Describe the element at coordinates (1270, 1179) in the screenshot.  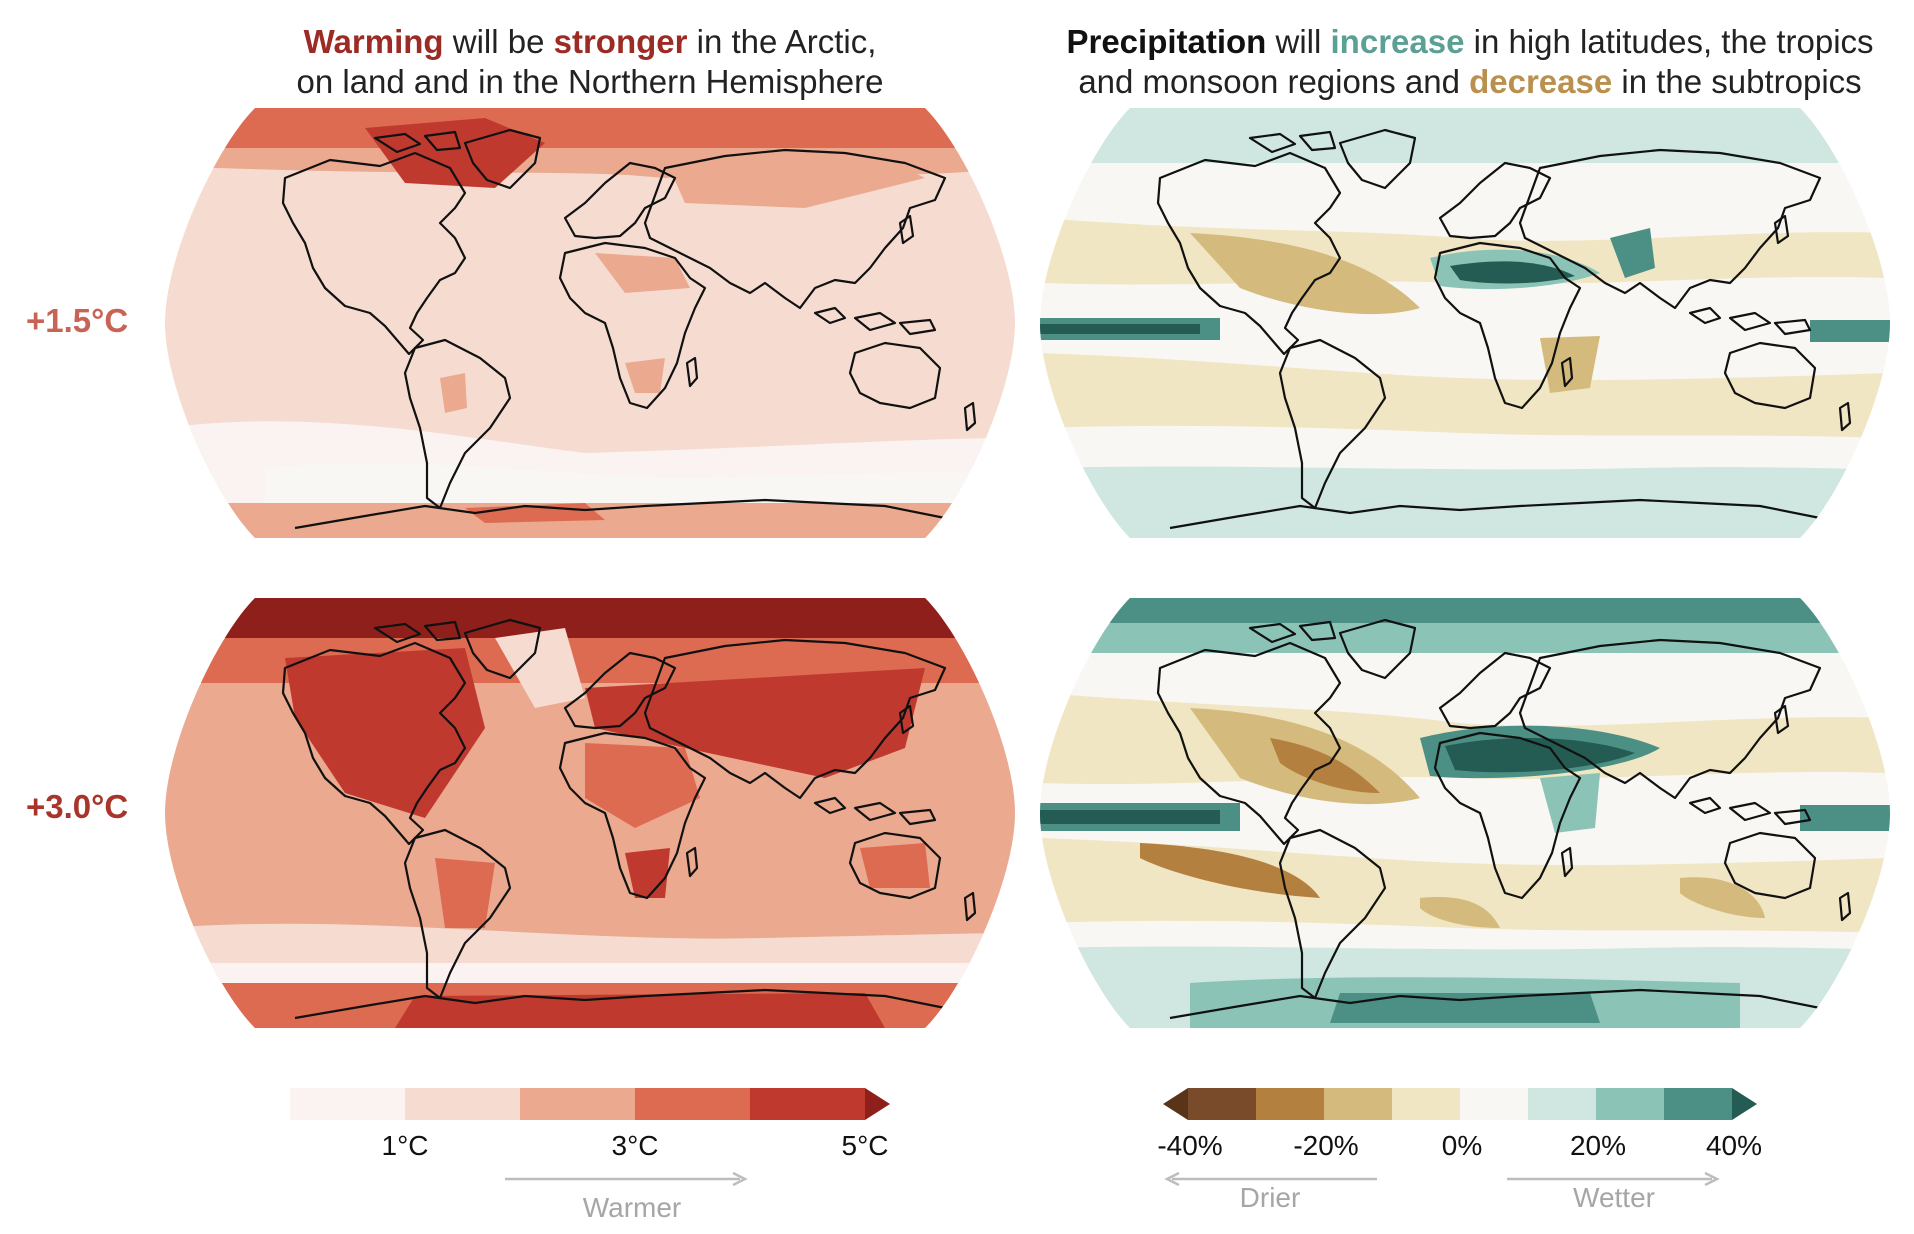
I see `drier-arrow-icon` at that location.